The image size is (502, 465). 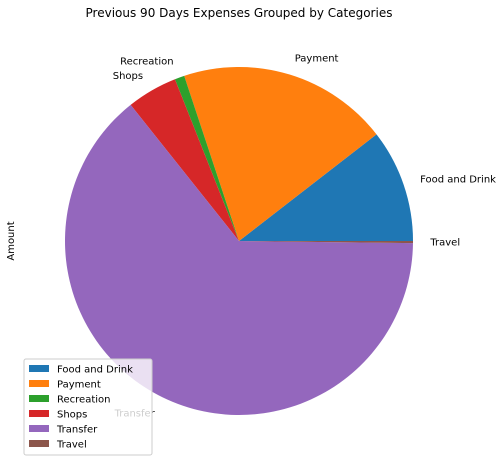 What do you see at coordinates (146, 62) in the screenshot?
I see `slice-label-recreation: Recreation` at bounding box center [146, 62].